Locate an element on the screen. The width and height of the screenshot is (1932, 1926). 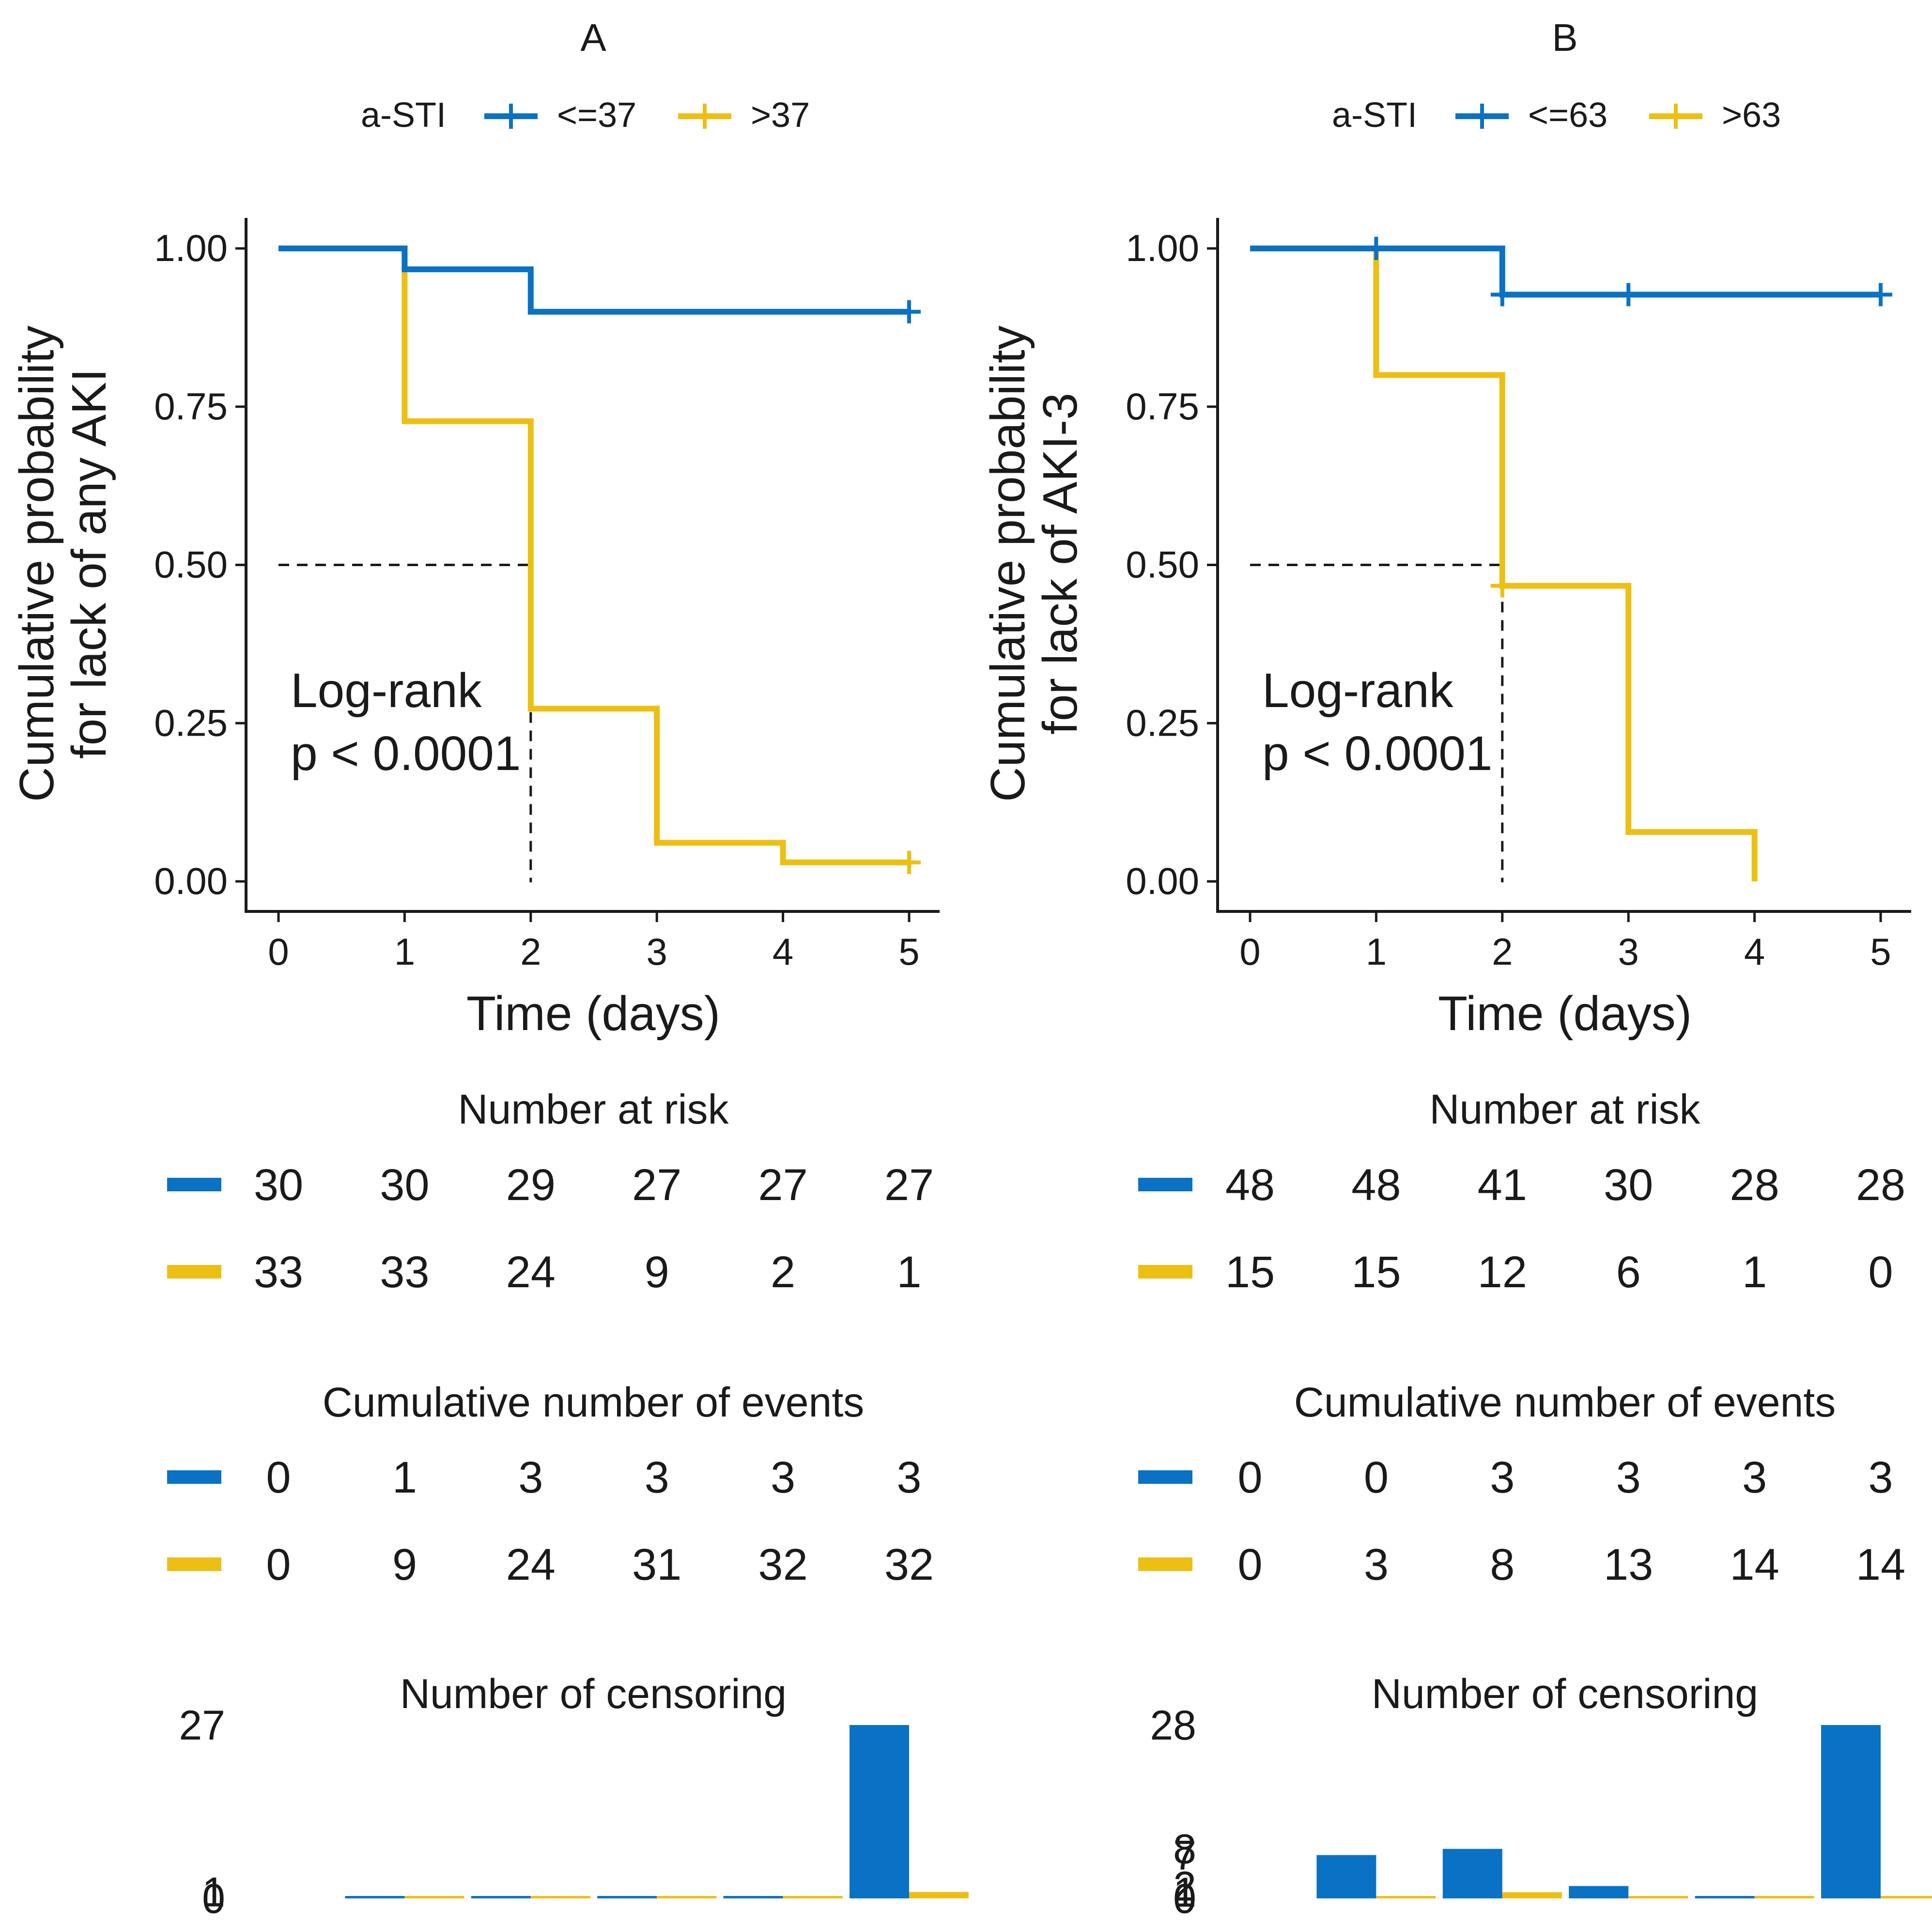
panel-title: B is located at coordinates (1564, 37).